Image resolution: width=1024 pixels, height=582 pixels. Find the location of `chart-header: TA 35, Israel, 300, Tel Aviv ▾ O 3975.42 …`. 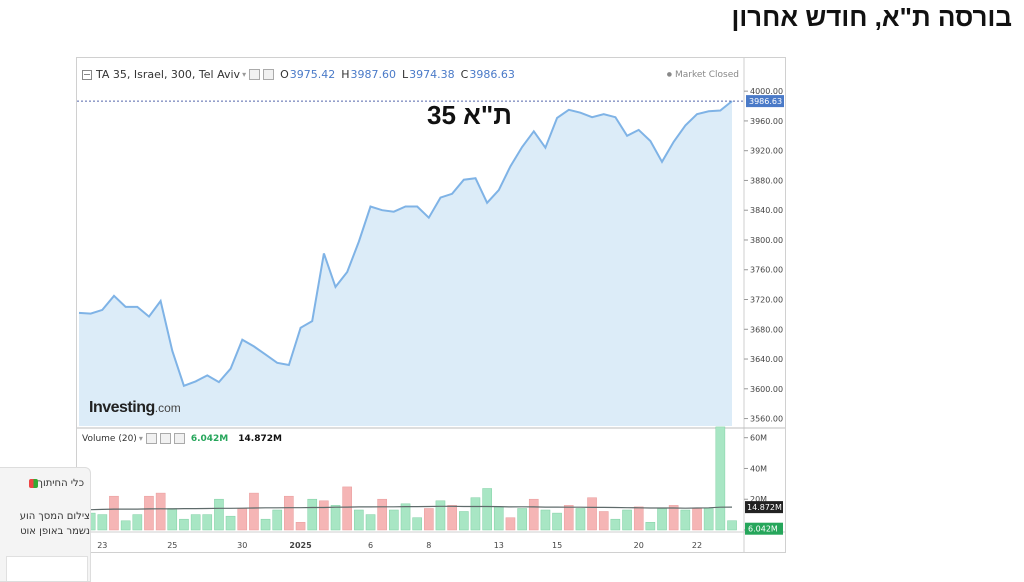

chart-header: TA 35, Israel, 300, Tel Aviv ▾ O 3975.42 … is located at coordinates (298, 74).